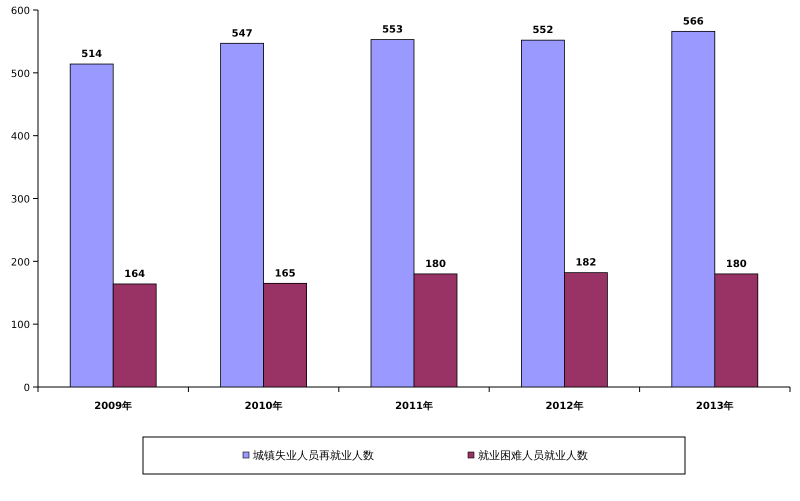 This screenshot has height=501, width=800. I want to click on y-tick-label: 100, so click(20, 326).